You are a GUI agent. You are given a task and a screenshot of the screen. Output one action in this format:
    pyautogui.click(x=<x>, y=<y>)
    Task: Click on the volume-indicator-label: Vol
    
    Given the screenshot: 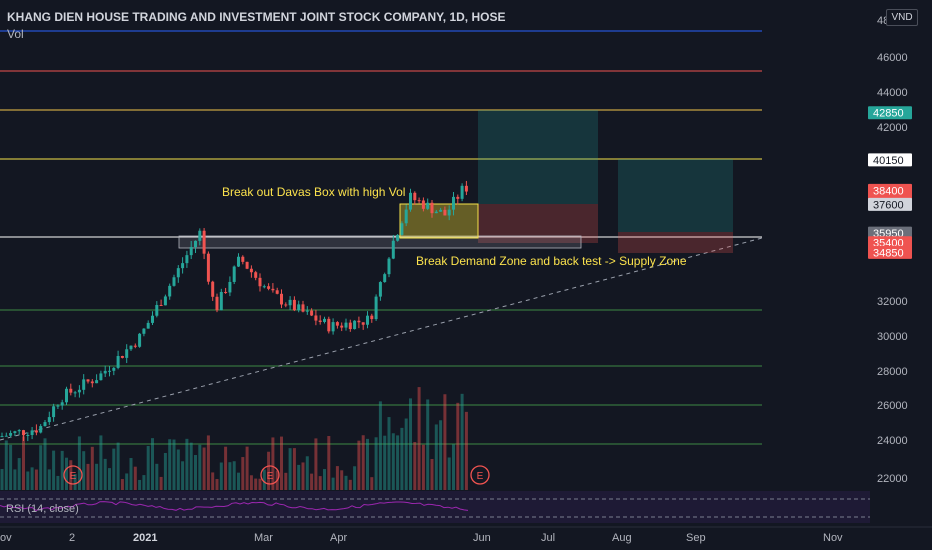 What is the action you would take?
    pyautogui.click(x=15, y=34)
    